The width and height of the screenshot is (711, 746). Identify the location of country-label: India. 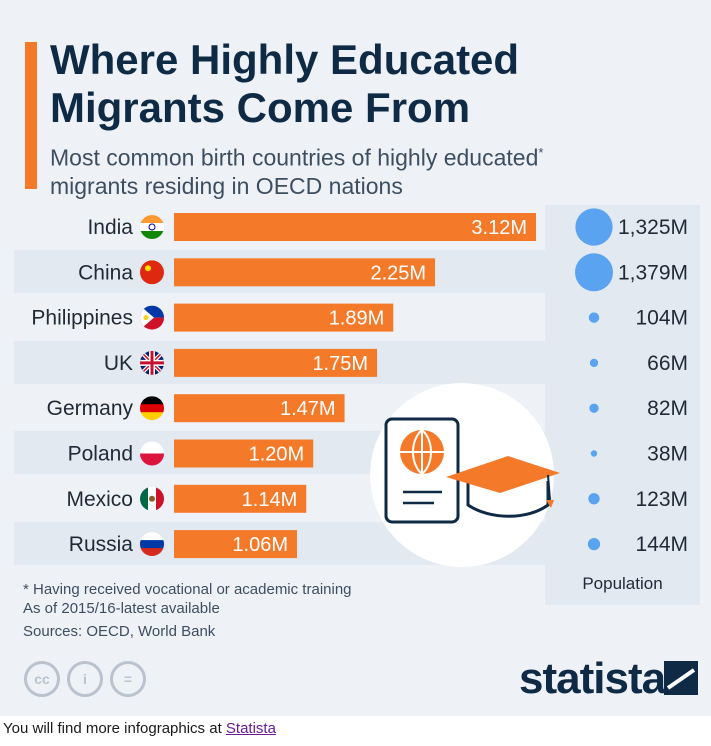
(110, 227).